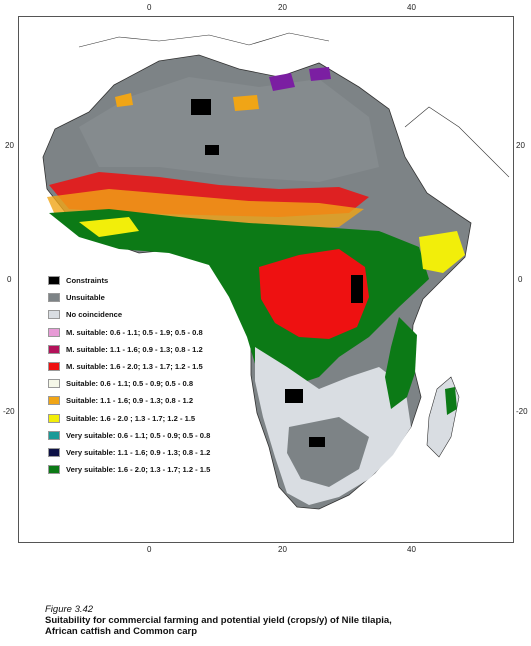  What do you see at coordinates (451, 401) in the screenshot?
I see `madagascar-green` at bounding box center [451, 401].